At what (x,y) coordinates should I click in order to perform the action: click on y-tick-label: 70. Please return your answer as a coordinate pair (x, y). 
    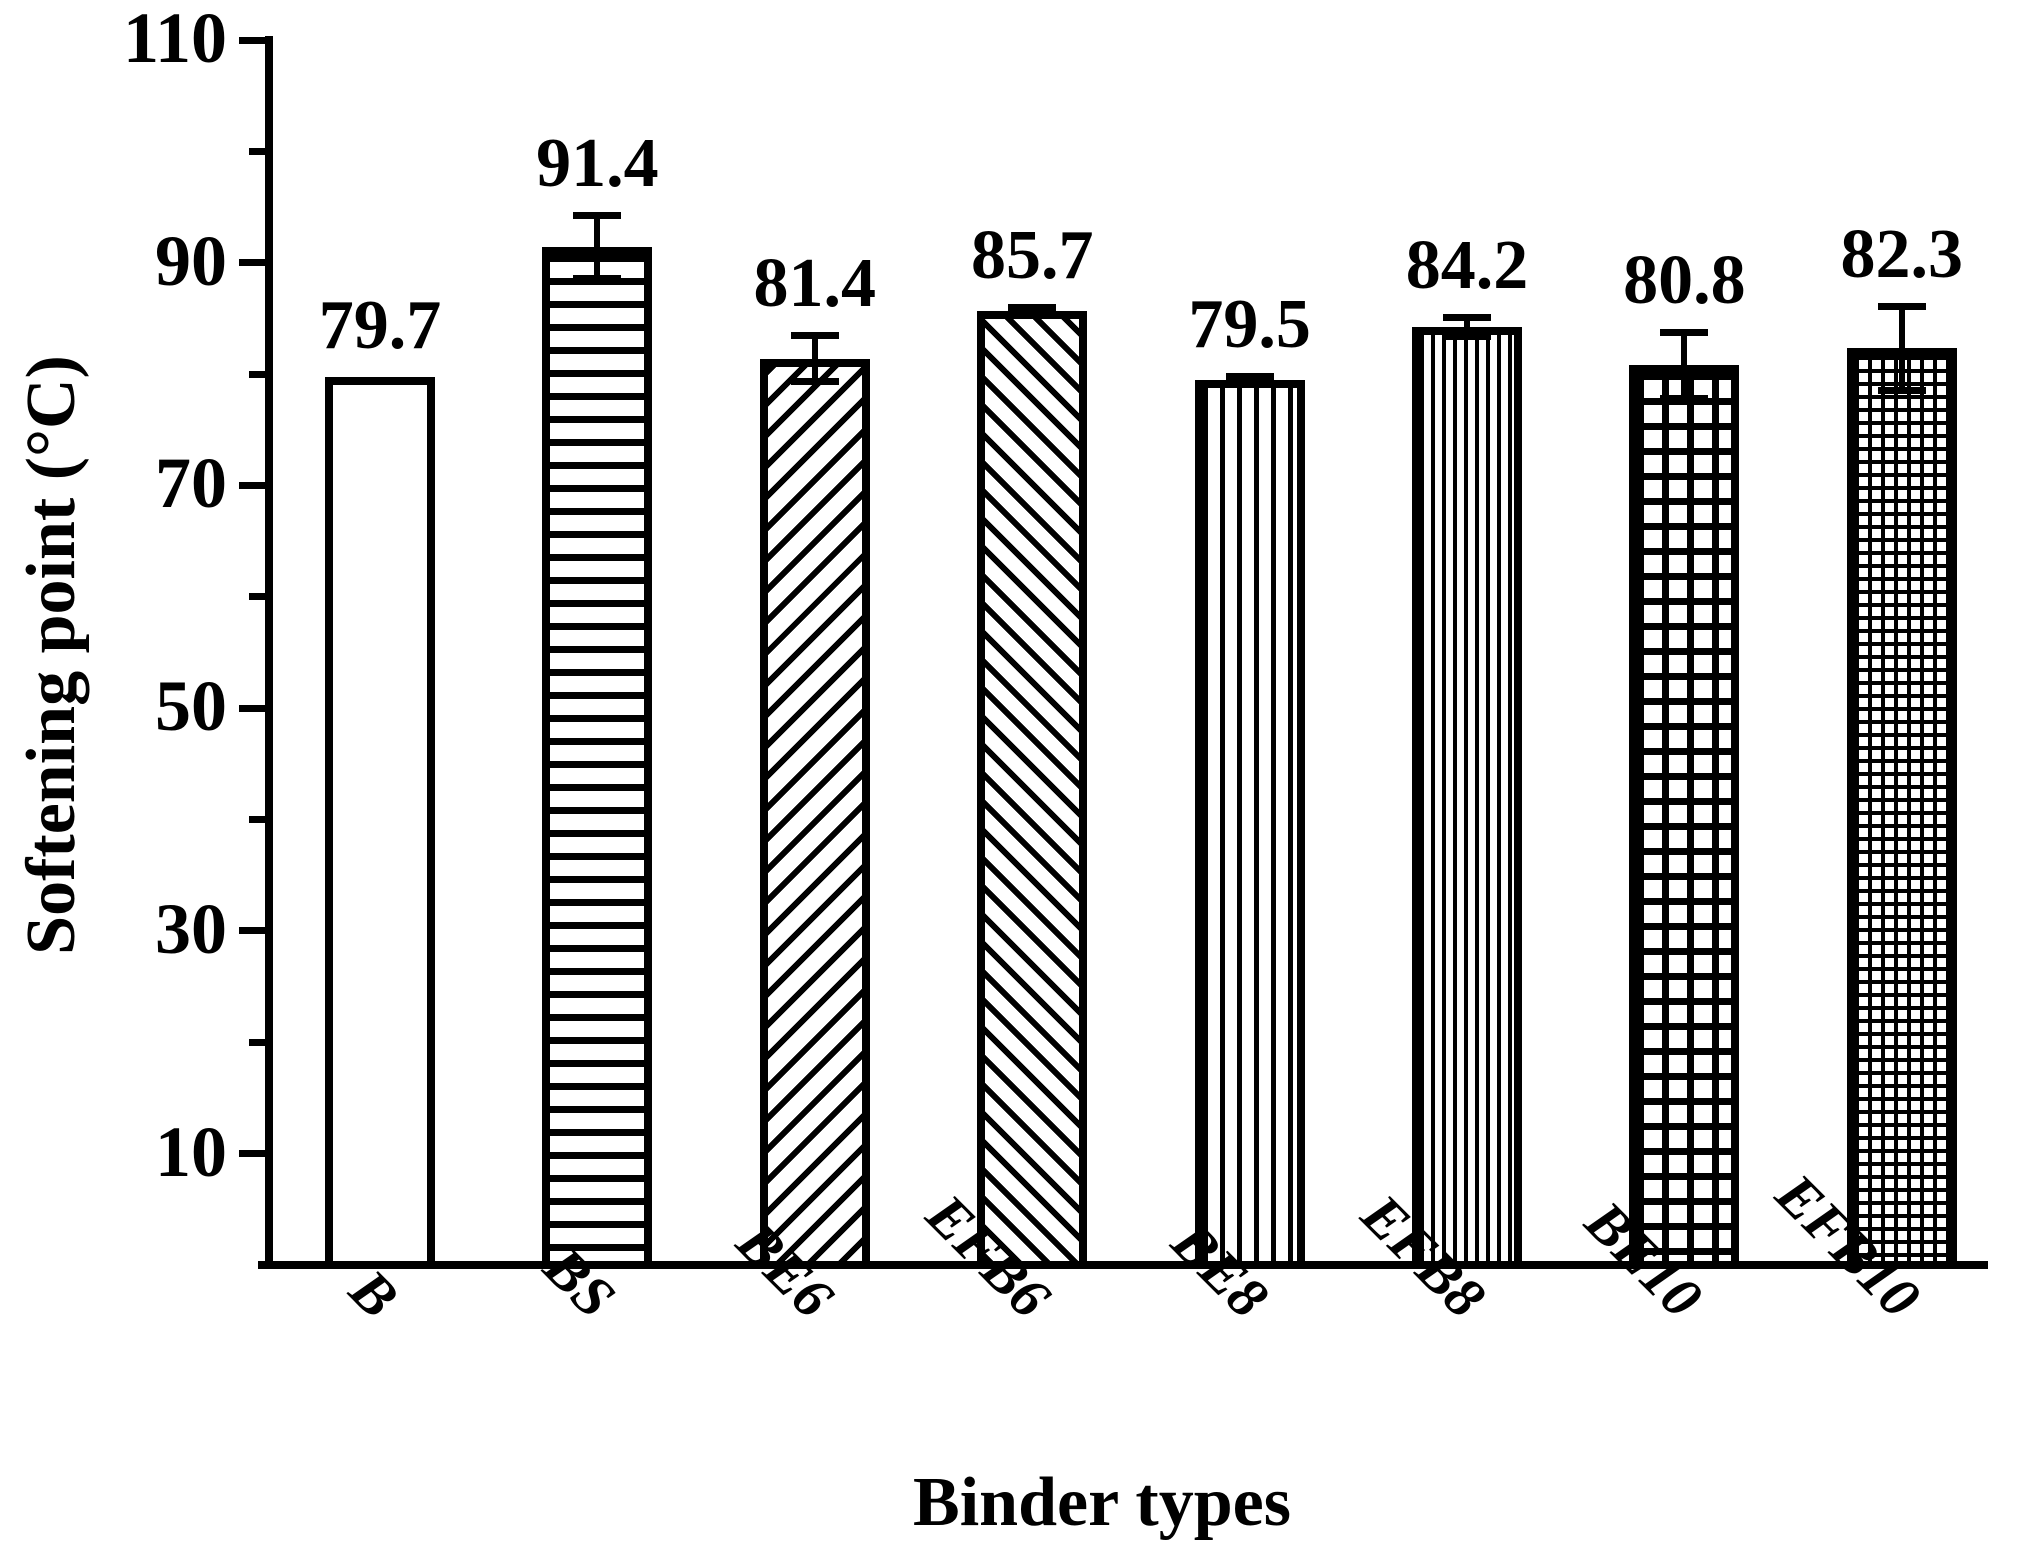
    Looking at the image, I should click on (191, 483).